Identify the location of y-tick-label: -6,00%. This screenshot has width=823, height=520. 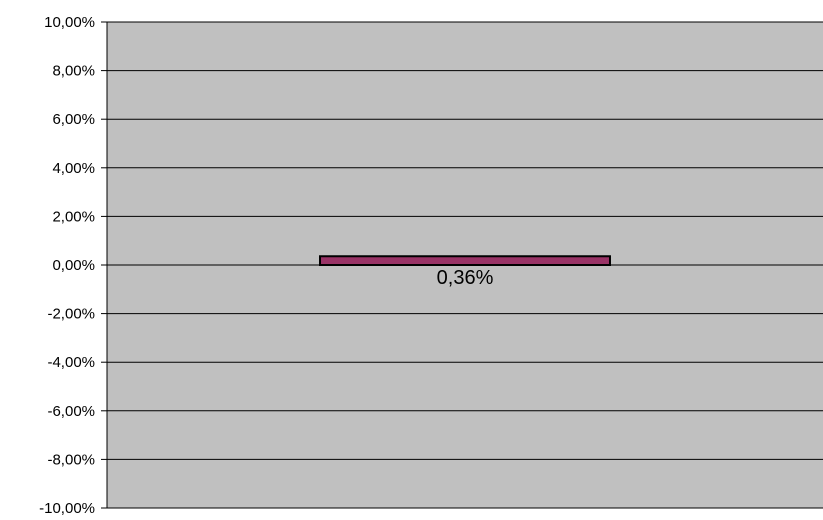
(71, 411).